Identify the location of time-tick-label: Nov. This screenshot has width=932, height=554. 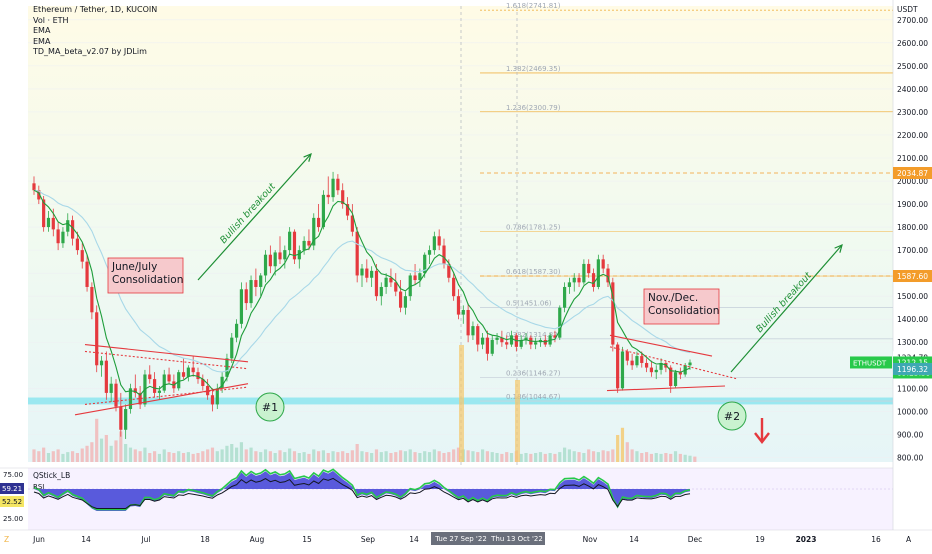
(590, 539).